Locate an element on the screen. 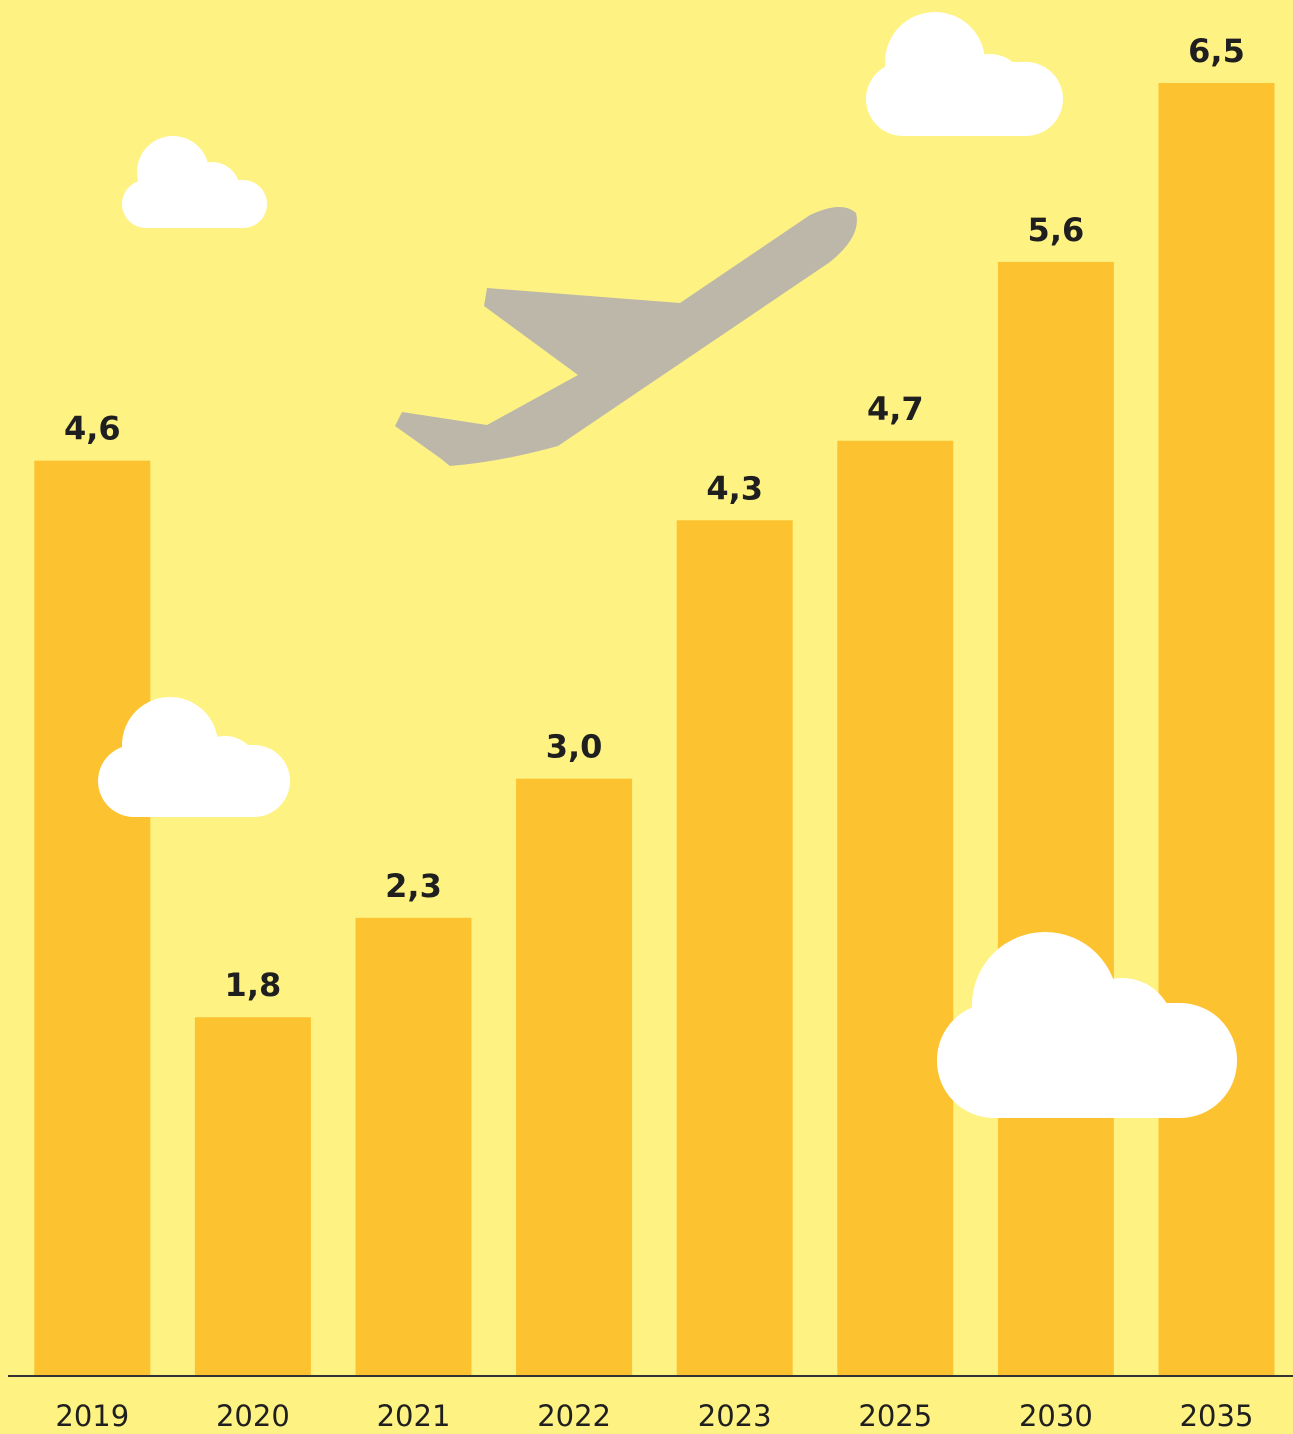 This screenshot has width=1293, height=1434. x-tick-label: 2021 is located at coordinates (414, 1416).